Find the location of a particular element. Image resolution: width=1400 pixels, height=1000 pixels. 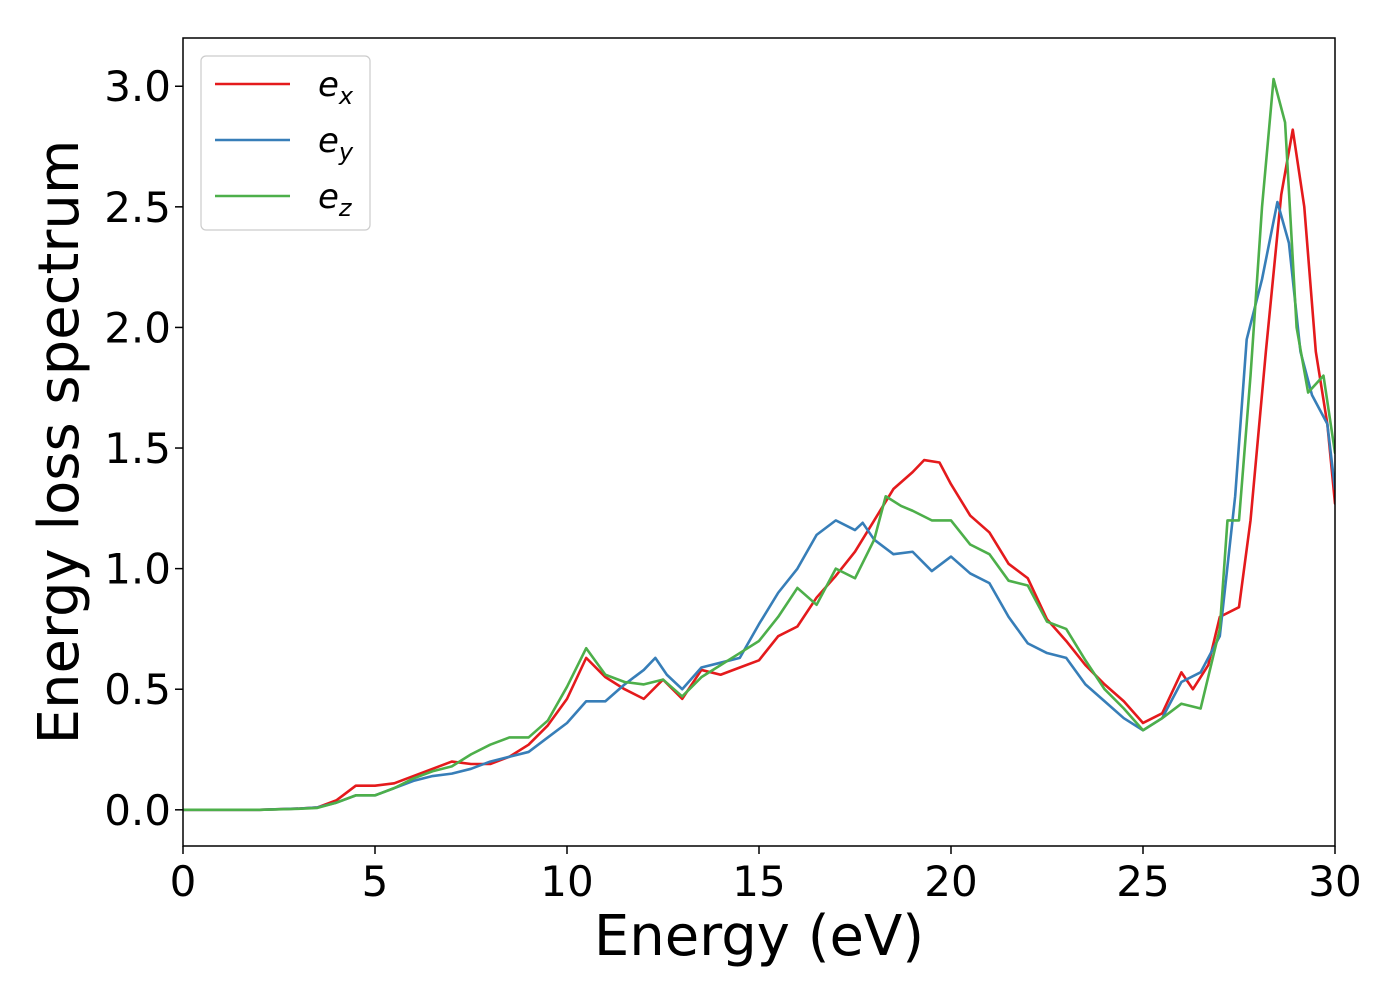

x-tick-label: 25 is located at coordinates (1142, 881).